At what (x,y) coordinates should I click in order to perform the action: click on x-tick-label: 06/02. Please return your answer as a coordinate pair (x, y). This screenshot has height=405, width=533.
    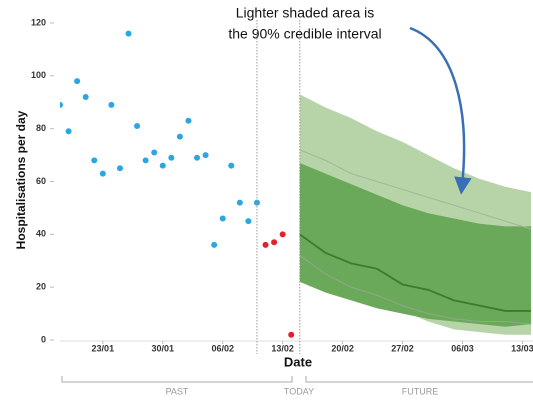
    Looking at the image, I should click on (222, 348).